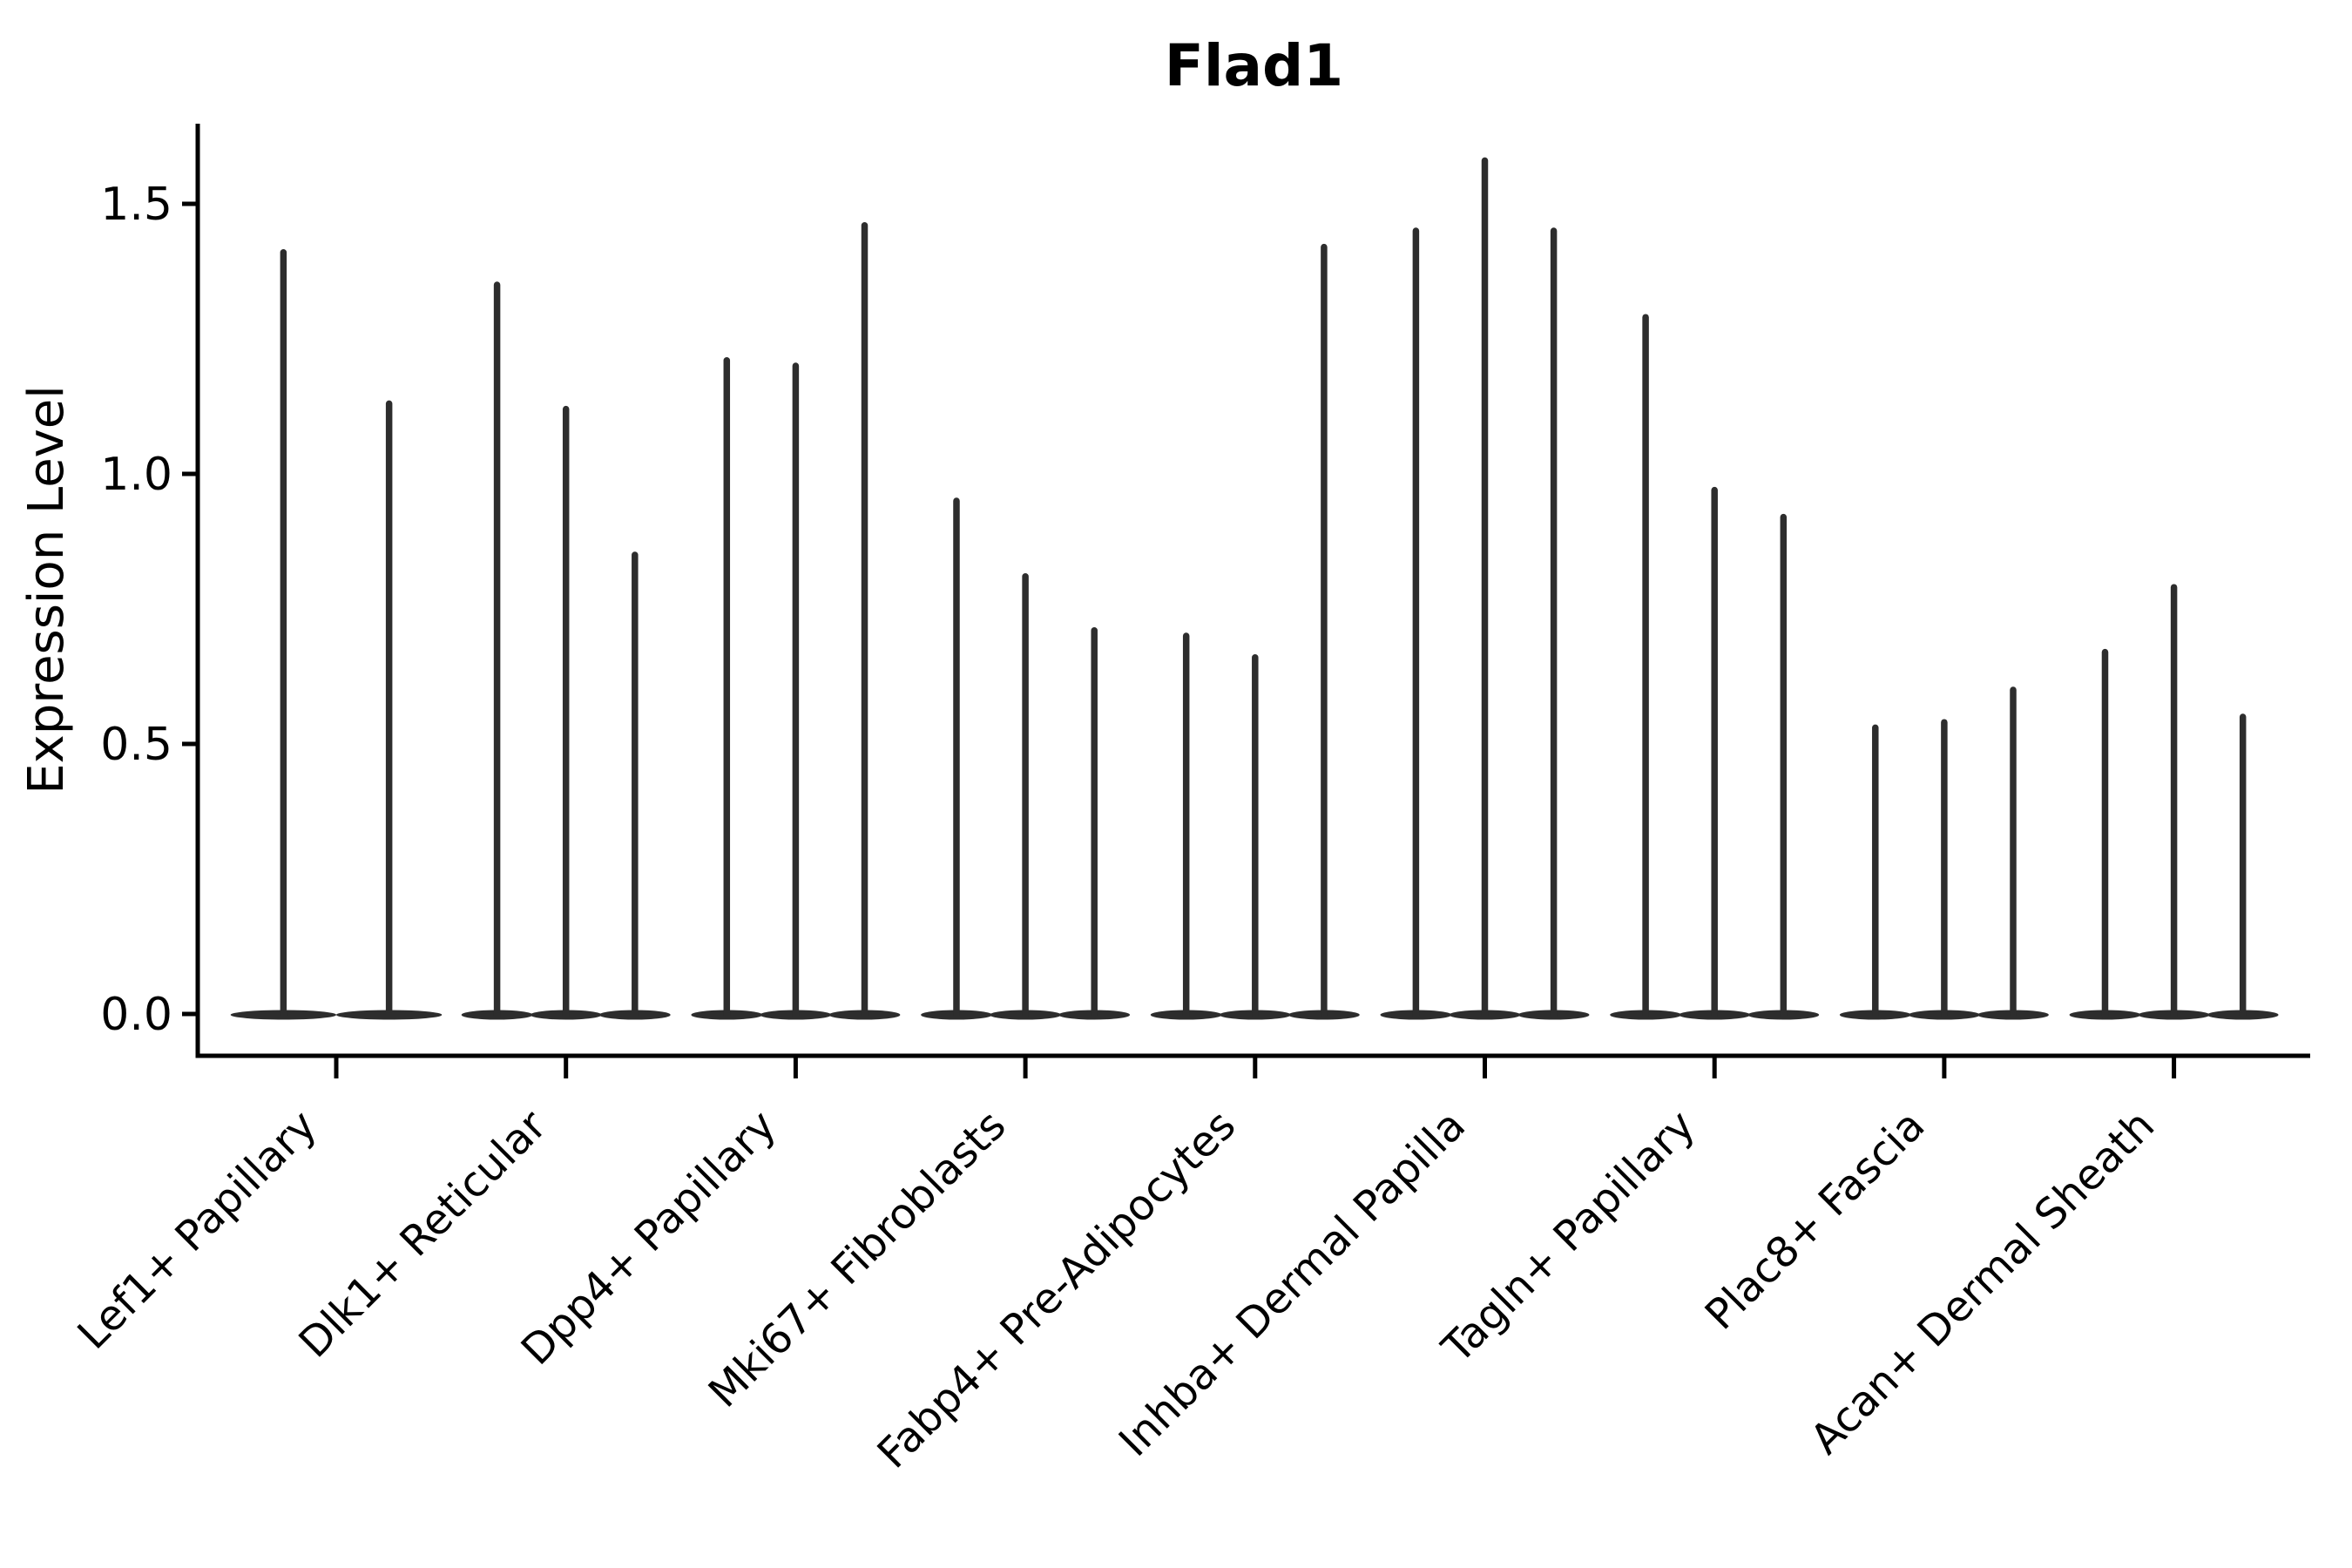 Image resolution: width=2352 pixels, height=1568 pixels. What do you see at coordinates (1816, 1221) in the screenshot?
I see `x-tick-label: Plac8+ Fascia` at bounding box center [1816, 1221].